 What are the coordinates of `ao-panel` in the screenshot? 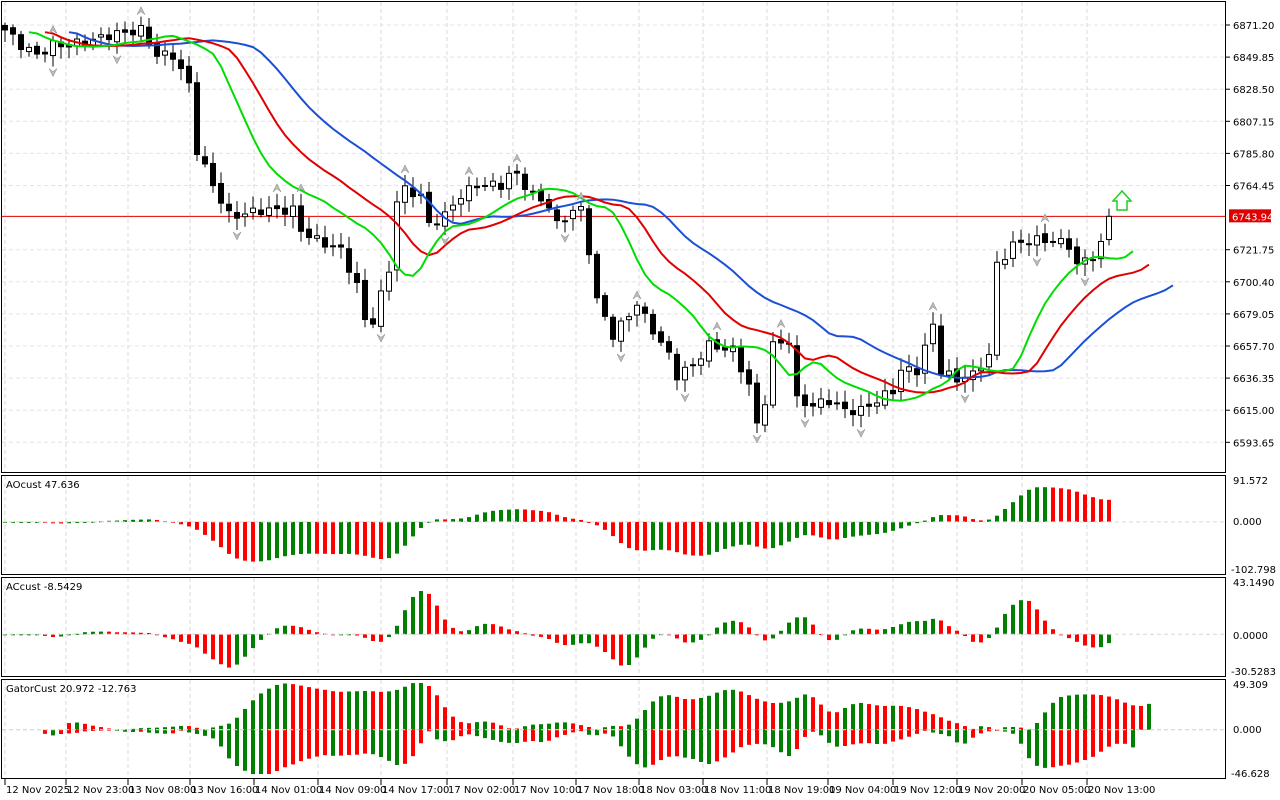 It's located at (613, 524).